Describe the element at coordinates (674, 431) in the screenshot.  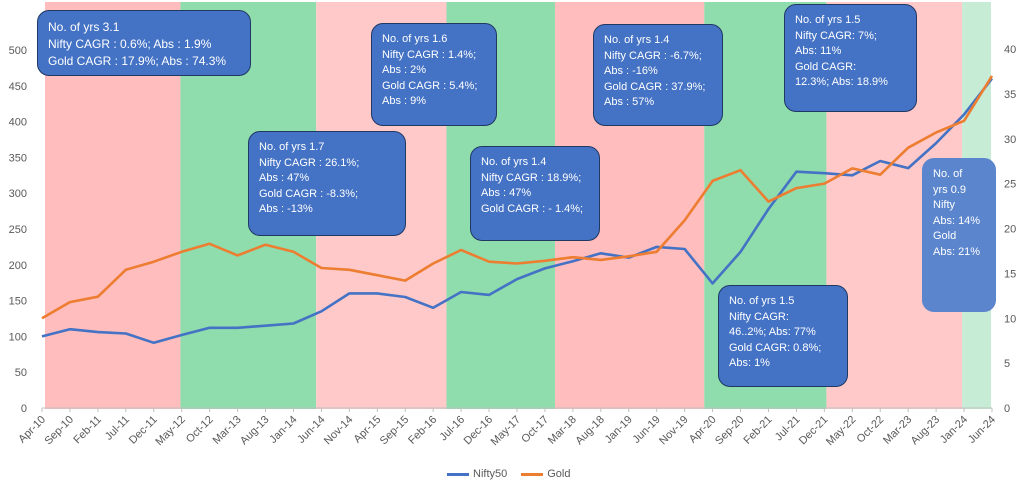
I see `x-tick-label: Nov-19` at that location.